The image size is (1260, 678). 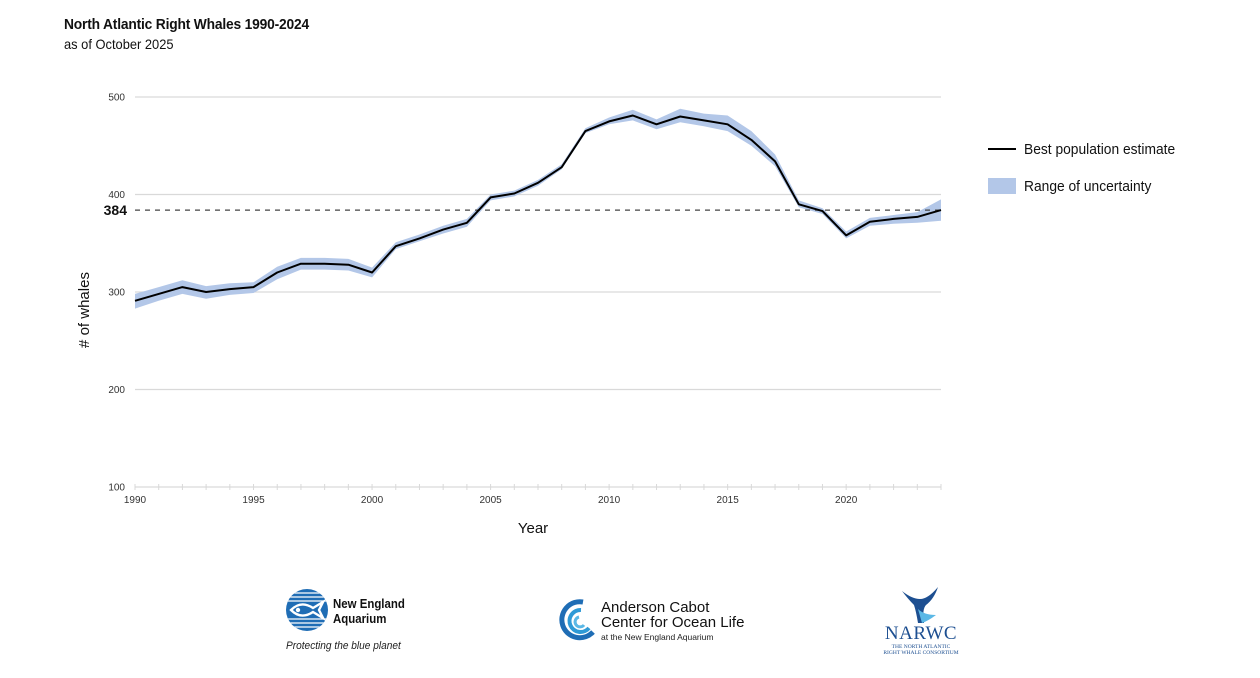 I want to click on legend-label: Best population estimate, so click(x=1100, y=149).